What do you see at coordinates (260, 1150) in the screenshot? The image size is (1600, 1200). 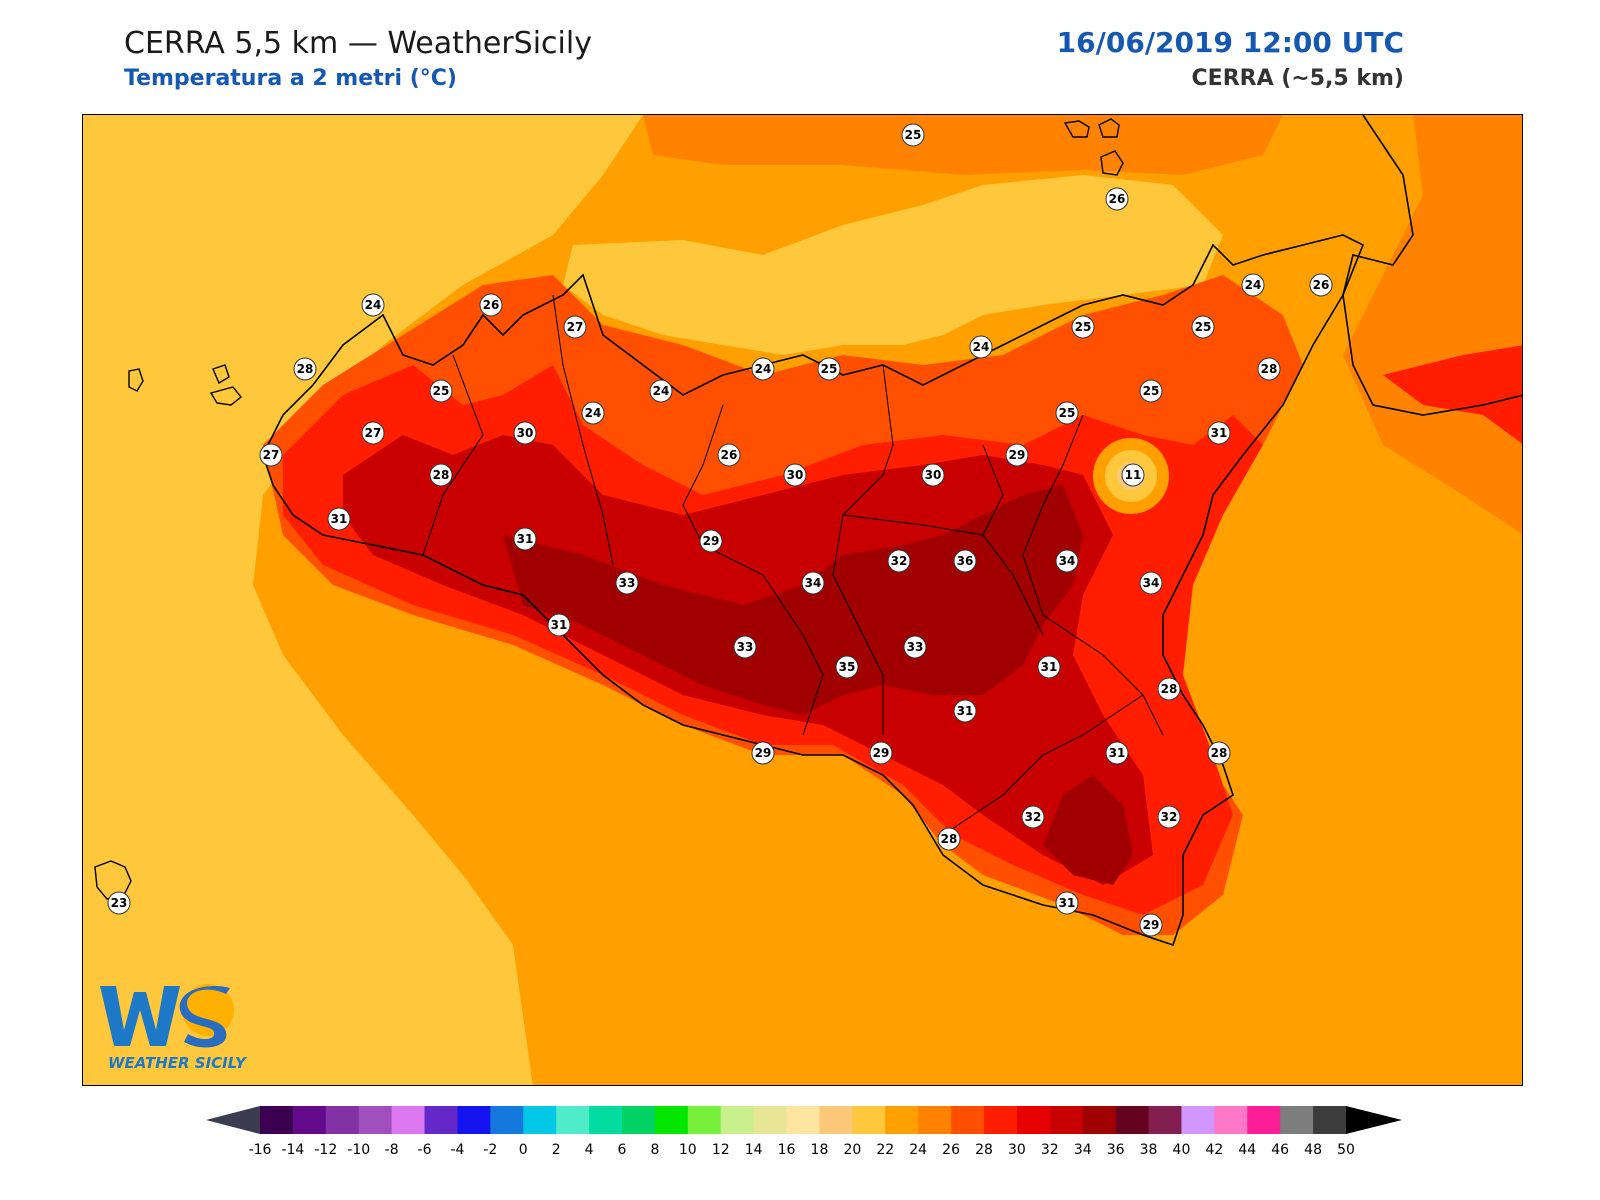 I see `colorbar-tick-label: -16` at bounding box center [260, 1150].